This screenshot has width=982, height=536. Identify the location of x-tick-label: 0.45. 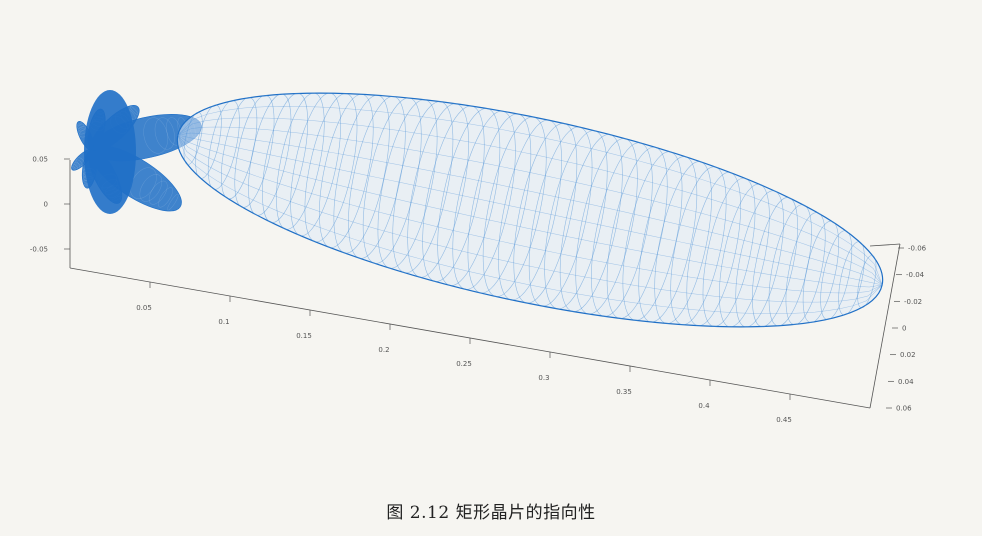
(784, 420).